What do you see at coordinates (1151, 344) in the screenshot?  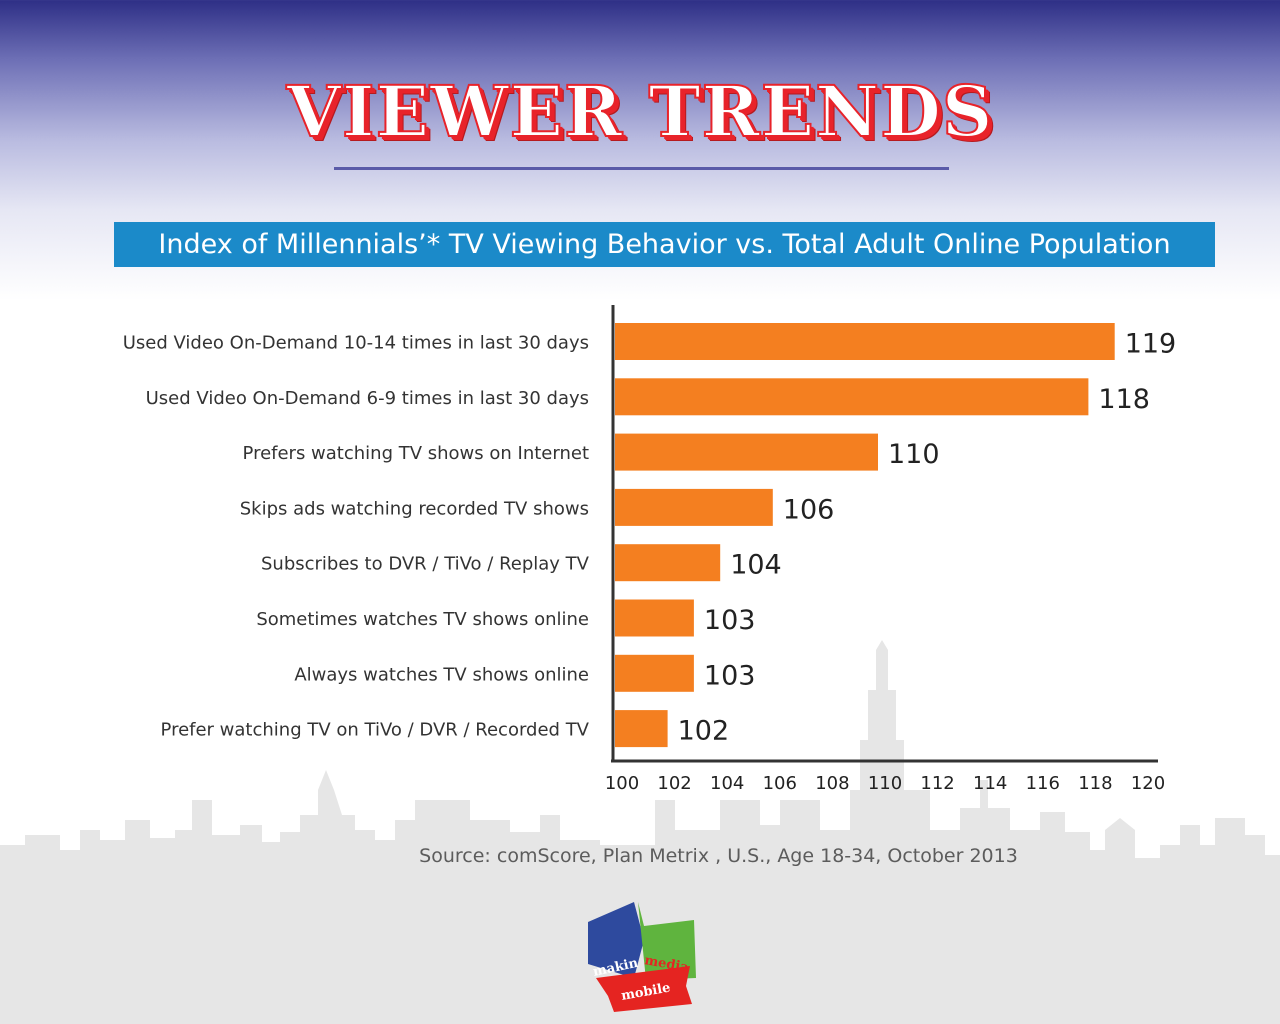 I see `value-label: 119` at bounding box center [1151, 344].